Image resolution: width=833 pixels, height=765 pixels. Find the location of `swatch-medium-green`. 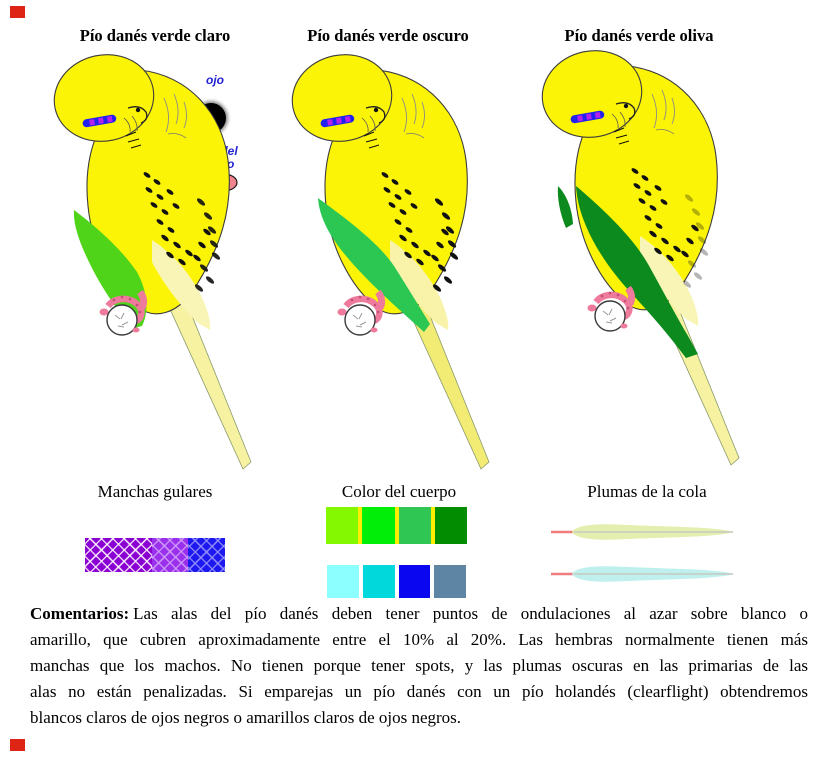

swatch-medium-green is located at coordinates (414, 525).